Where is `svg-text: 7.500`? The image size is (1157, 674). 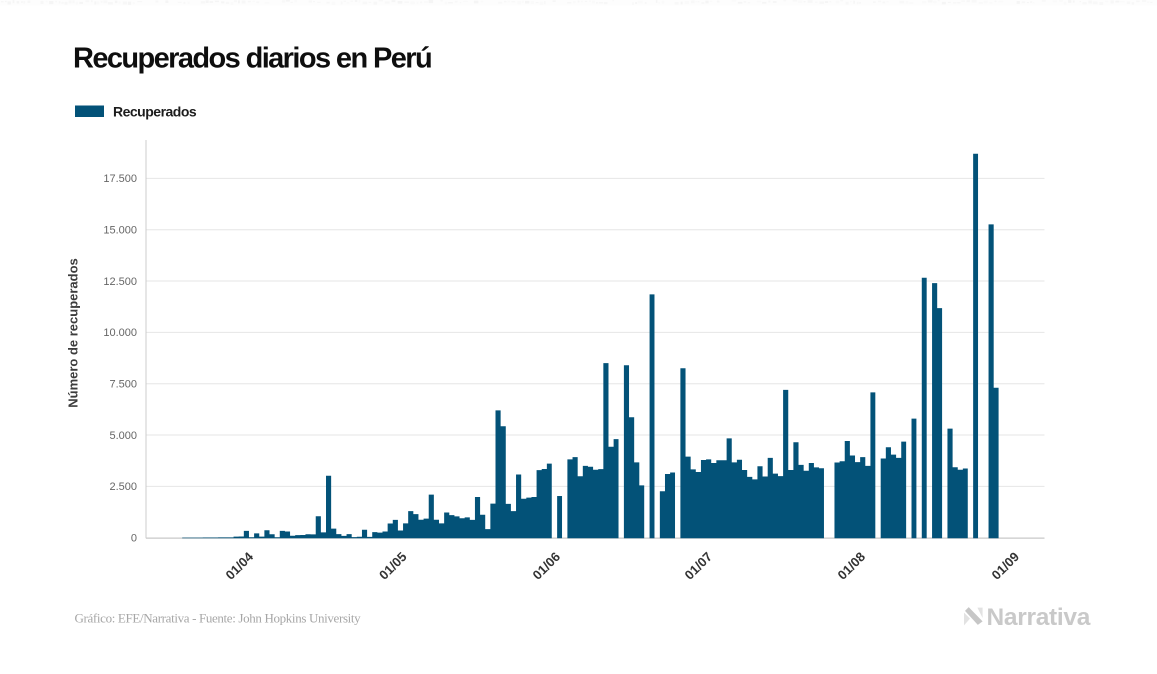 svg-text: 7.500 is located at coordinates (123, 385).